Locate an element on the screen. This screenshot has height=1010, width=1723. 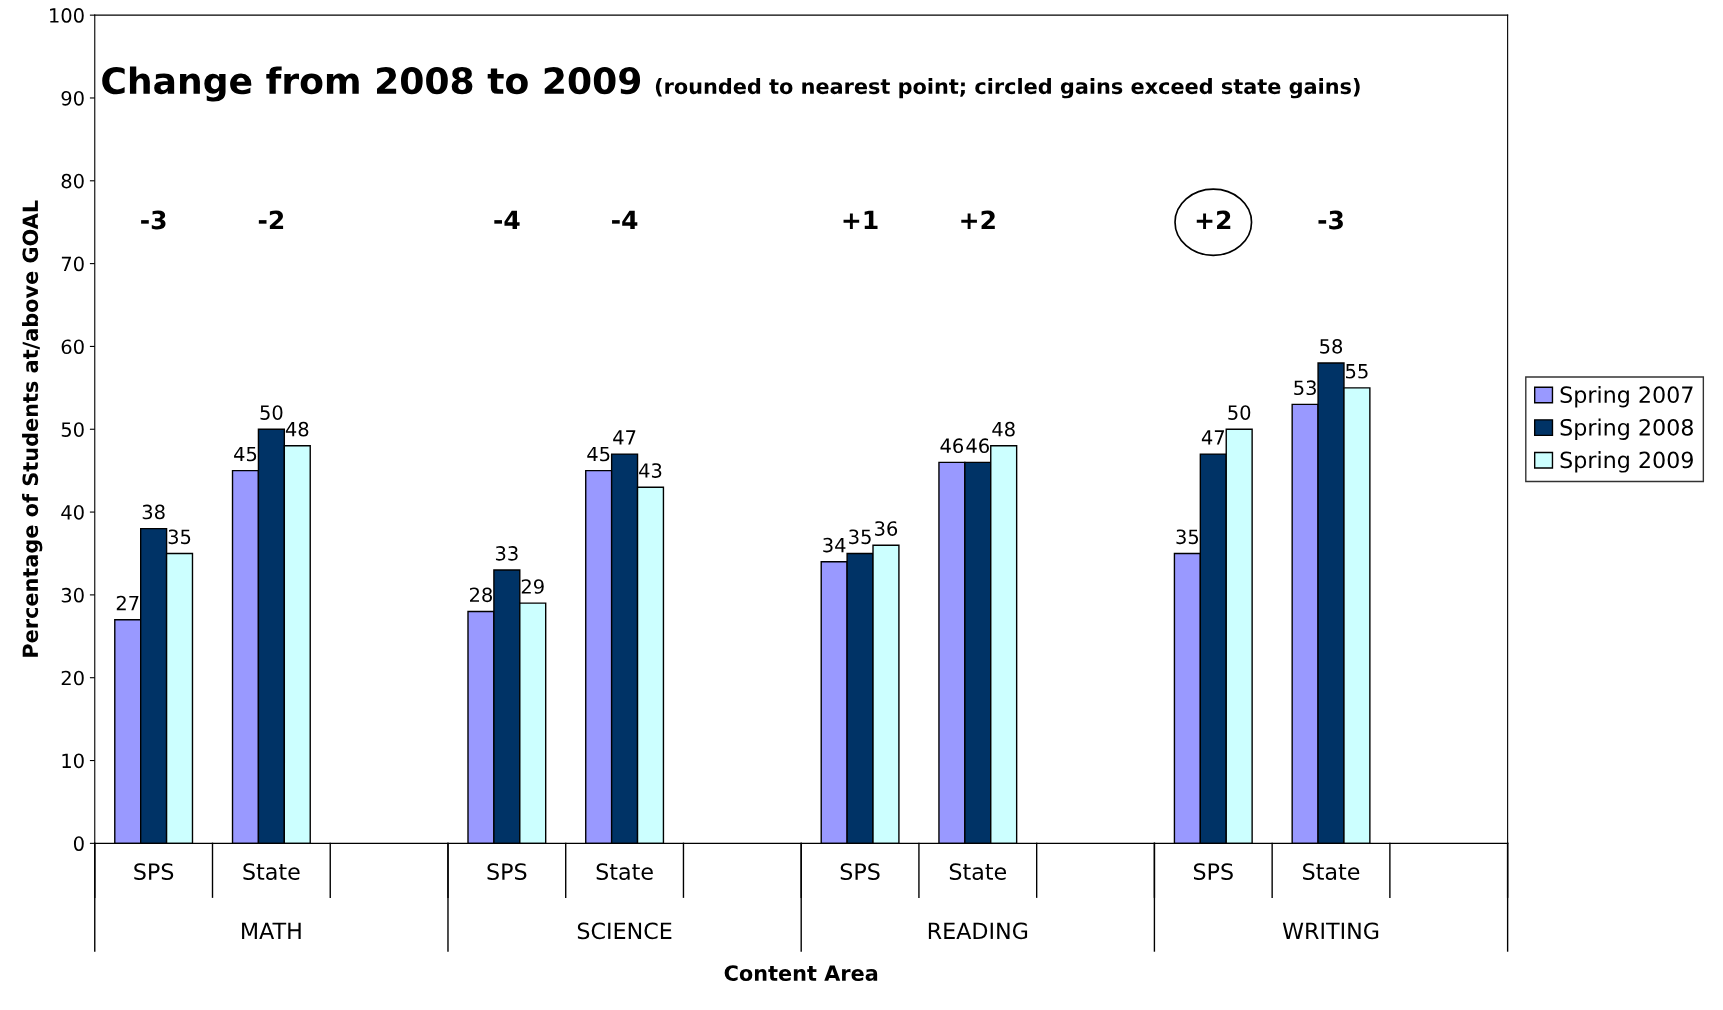
data-label: 53 is located at coordinates (1305, 388).